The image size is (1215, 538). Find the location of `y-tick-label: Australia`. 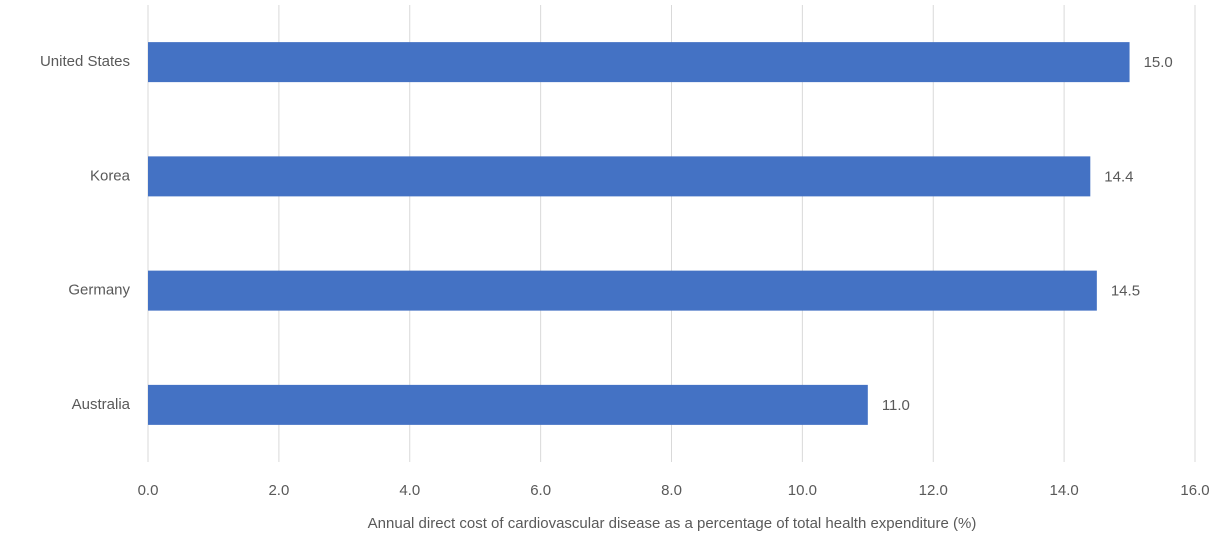

y-tick-label: Australia is located at coordinates (101, 404).